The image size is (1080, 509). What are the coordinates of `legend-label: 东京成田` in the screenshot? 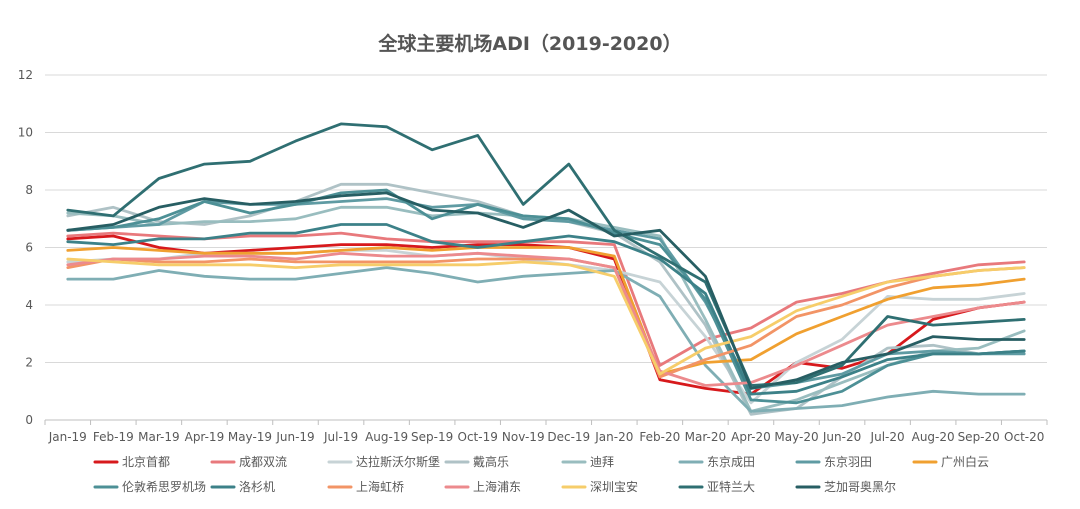 It's located at (731, 462).